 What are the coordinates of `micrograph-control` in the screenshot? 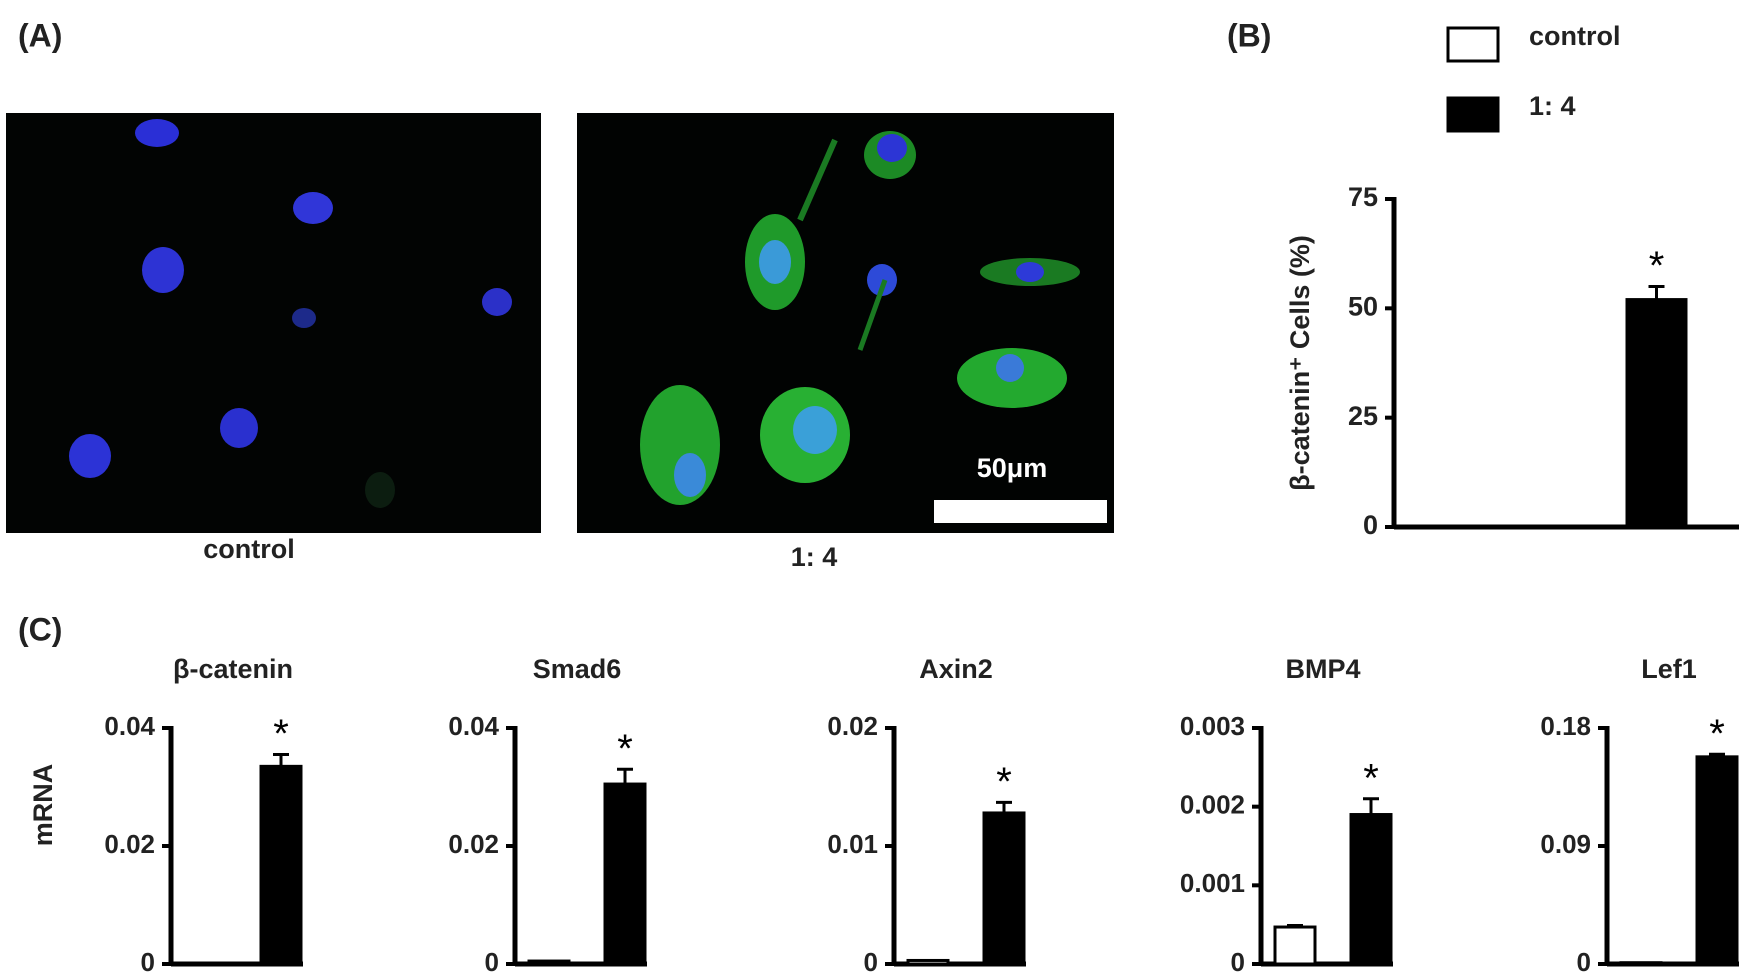 It's located at (273, 323).